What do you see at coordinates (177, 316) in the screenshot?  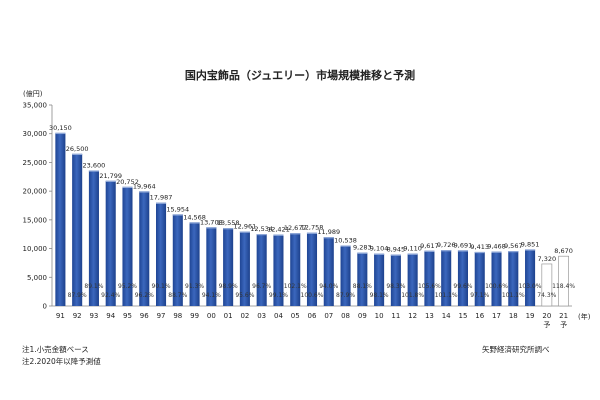 I see `x-tick-label: 98` at bounding box center [177, 316].